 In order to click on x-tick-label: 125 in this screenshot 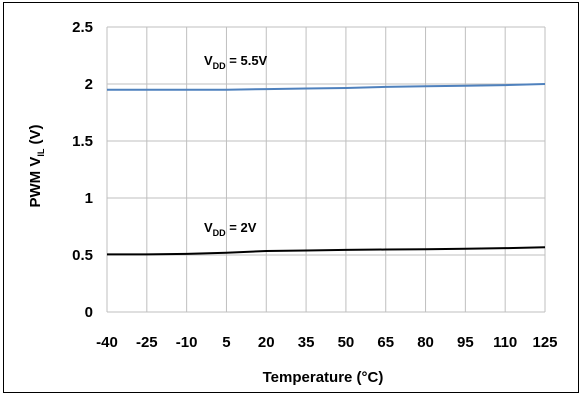, I will do `click(544, 342)`.